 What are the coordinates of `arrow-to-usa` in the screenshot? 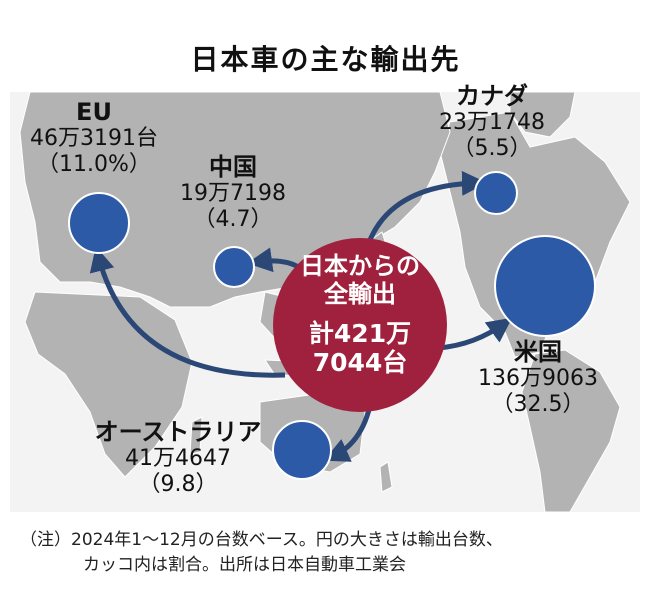 It's located at (475, 334).